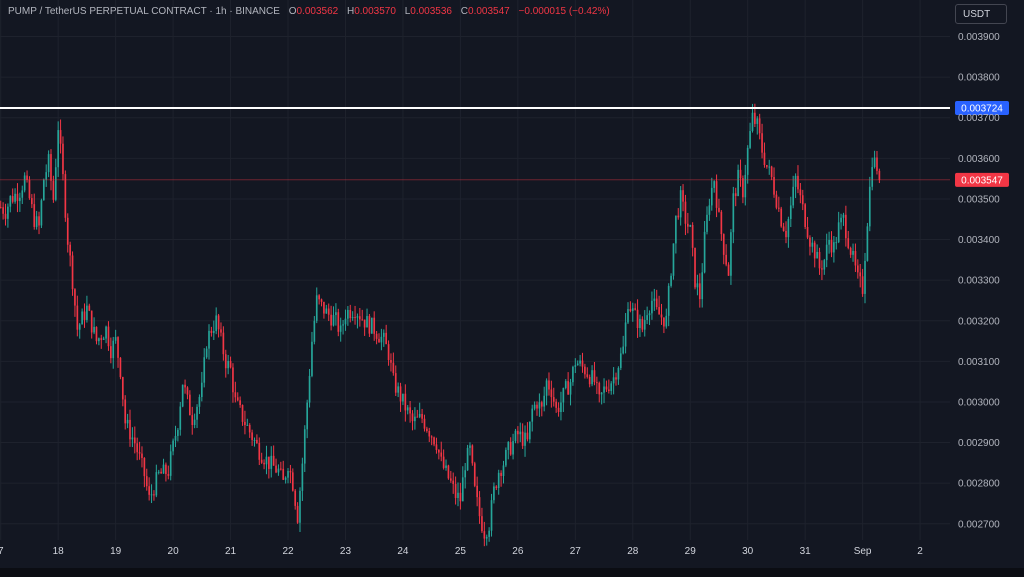  What do you see at coordinates (350, 11) in the screenshot?
I see `high-label: H` at bounding box center [350, 11].